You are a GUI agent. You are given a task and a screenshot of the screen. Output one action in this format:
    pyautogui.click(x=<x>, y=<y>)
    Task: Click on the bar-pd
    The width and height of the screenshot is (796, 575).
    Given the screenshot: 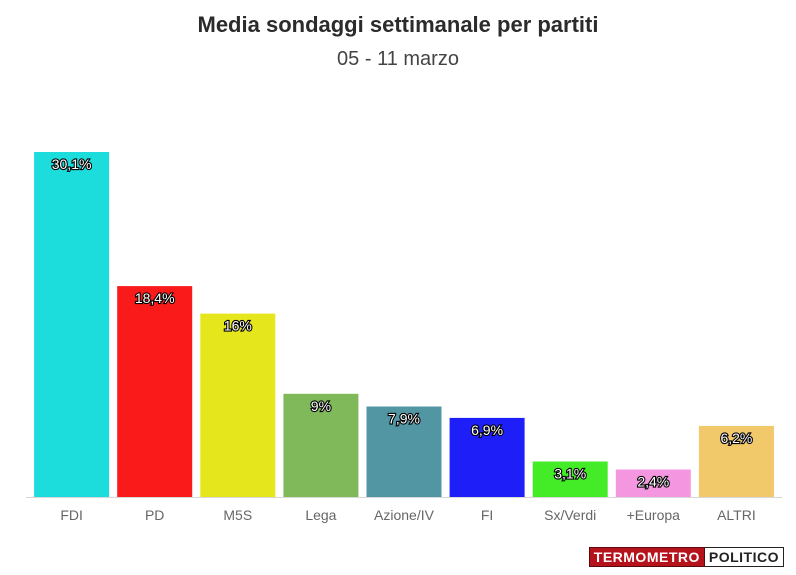 What is the action you would take?
    pyautogui.click(x=155, y=391)
    